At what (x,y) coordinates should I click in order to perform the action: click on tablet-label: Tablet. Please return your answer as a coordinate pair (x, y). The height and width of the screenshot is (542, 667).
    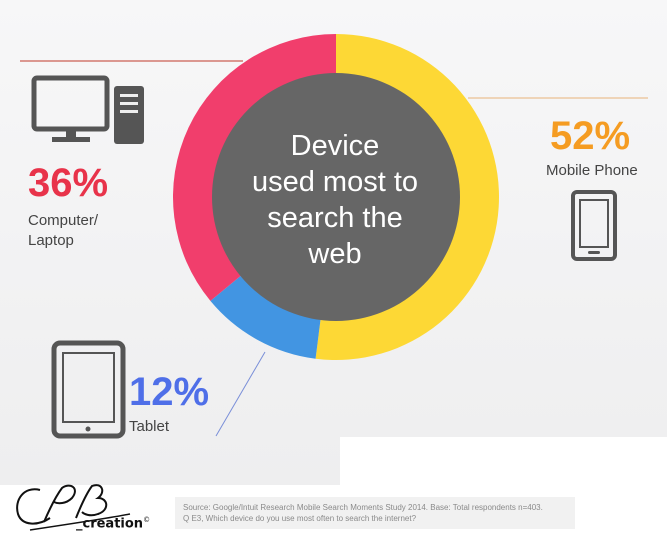
    Looking at the image, I should click on (149, 426).